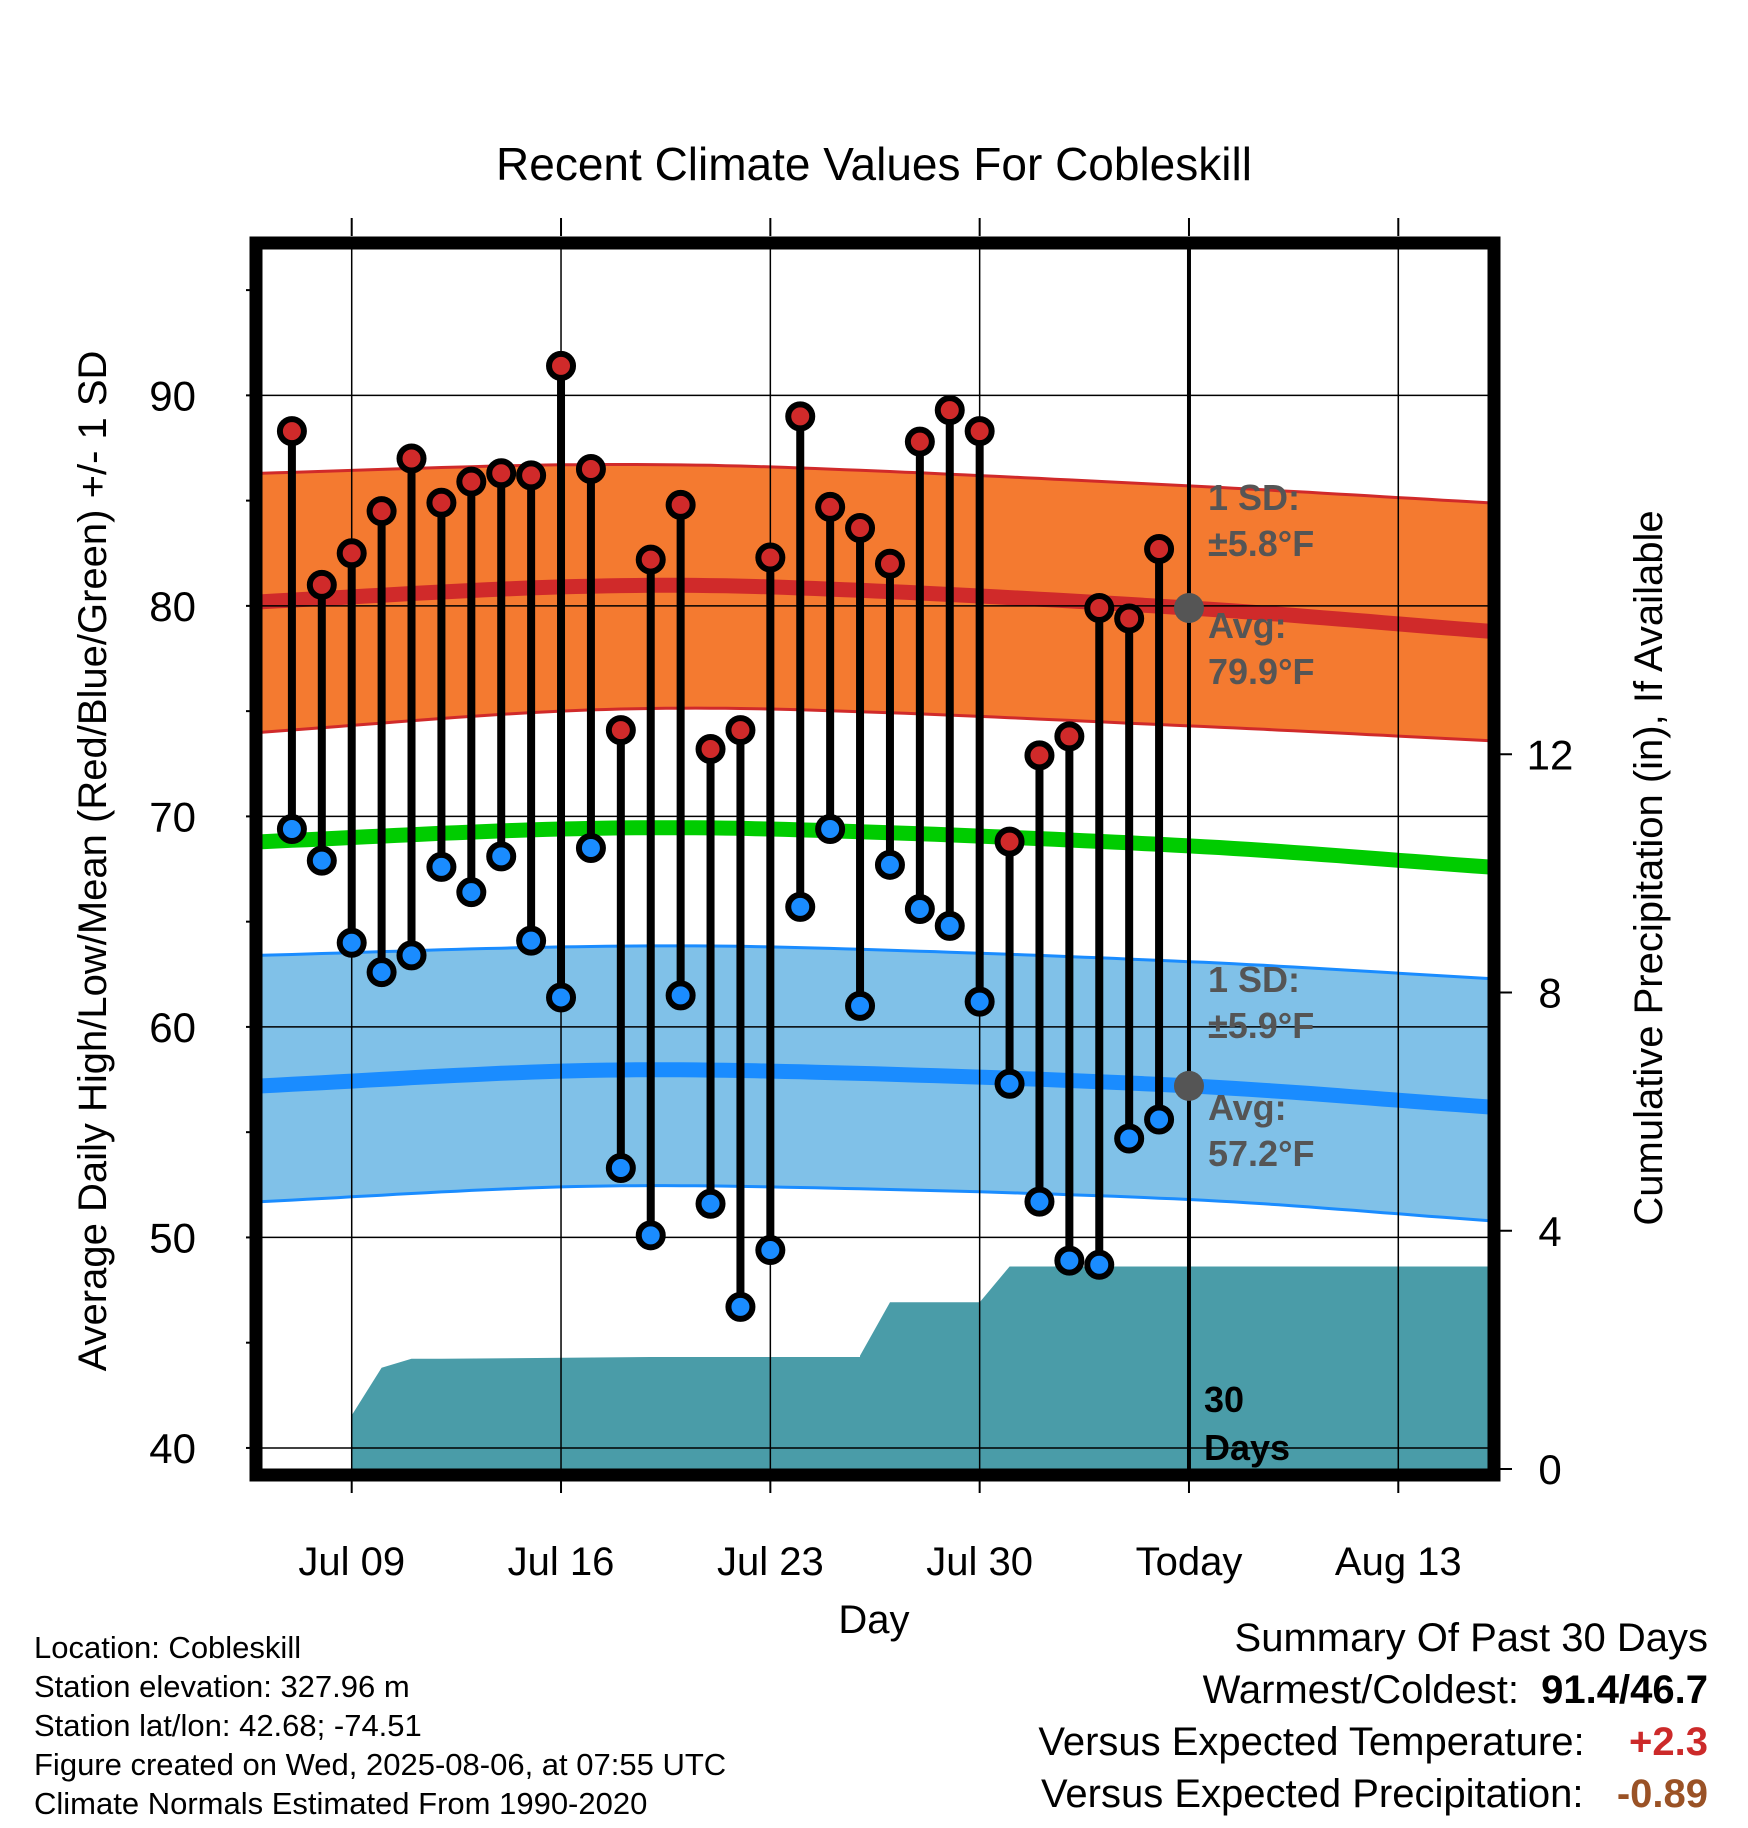 Image resolution: width=1748 pixels, height=1828 pixels. I want to click on high-average-line, so click(875, 608).